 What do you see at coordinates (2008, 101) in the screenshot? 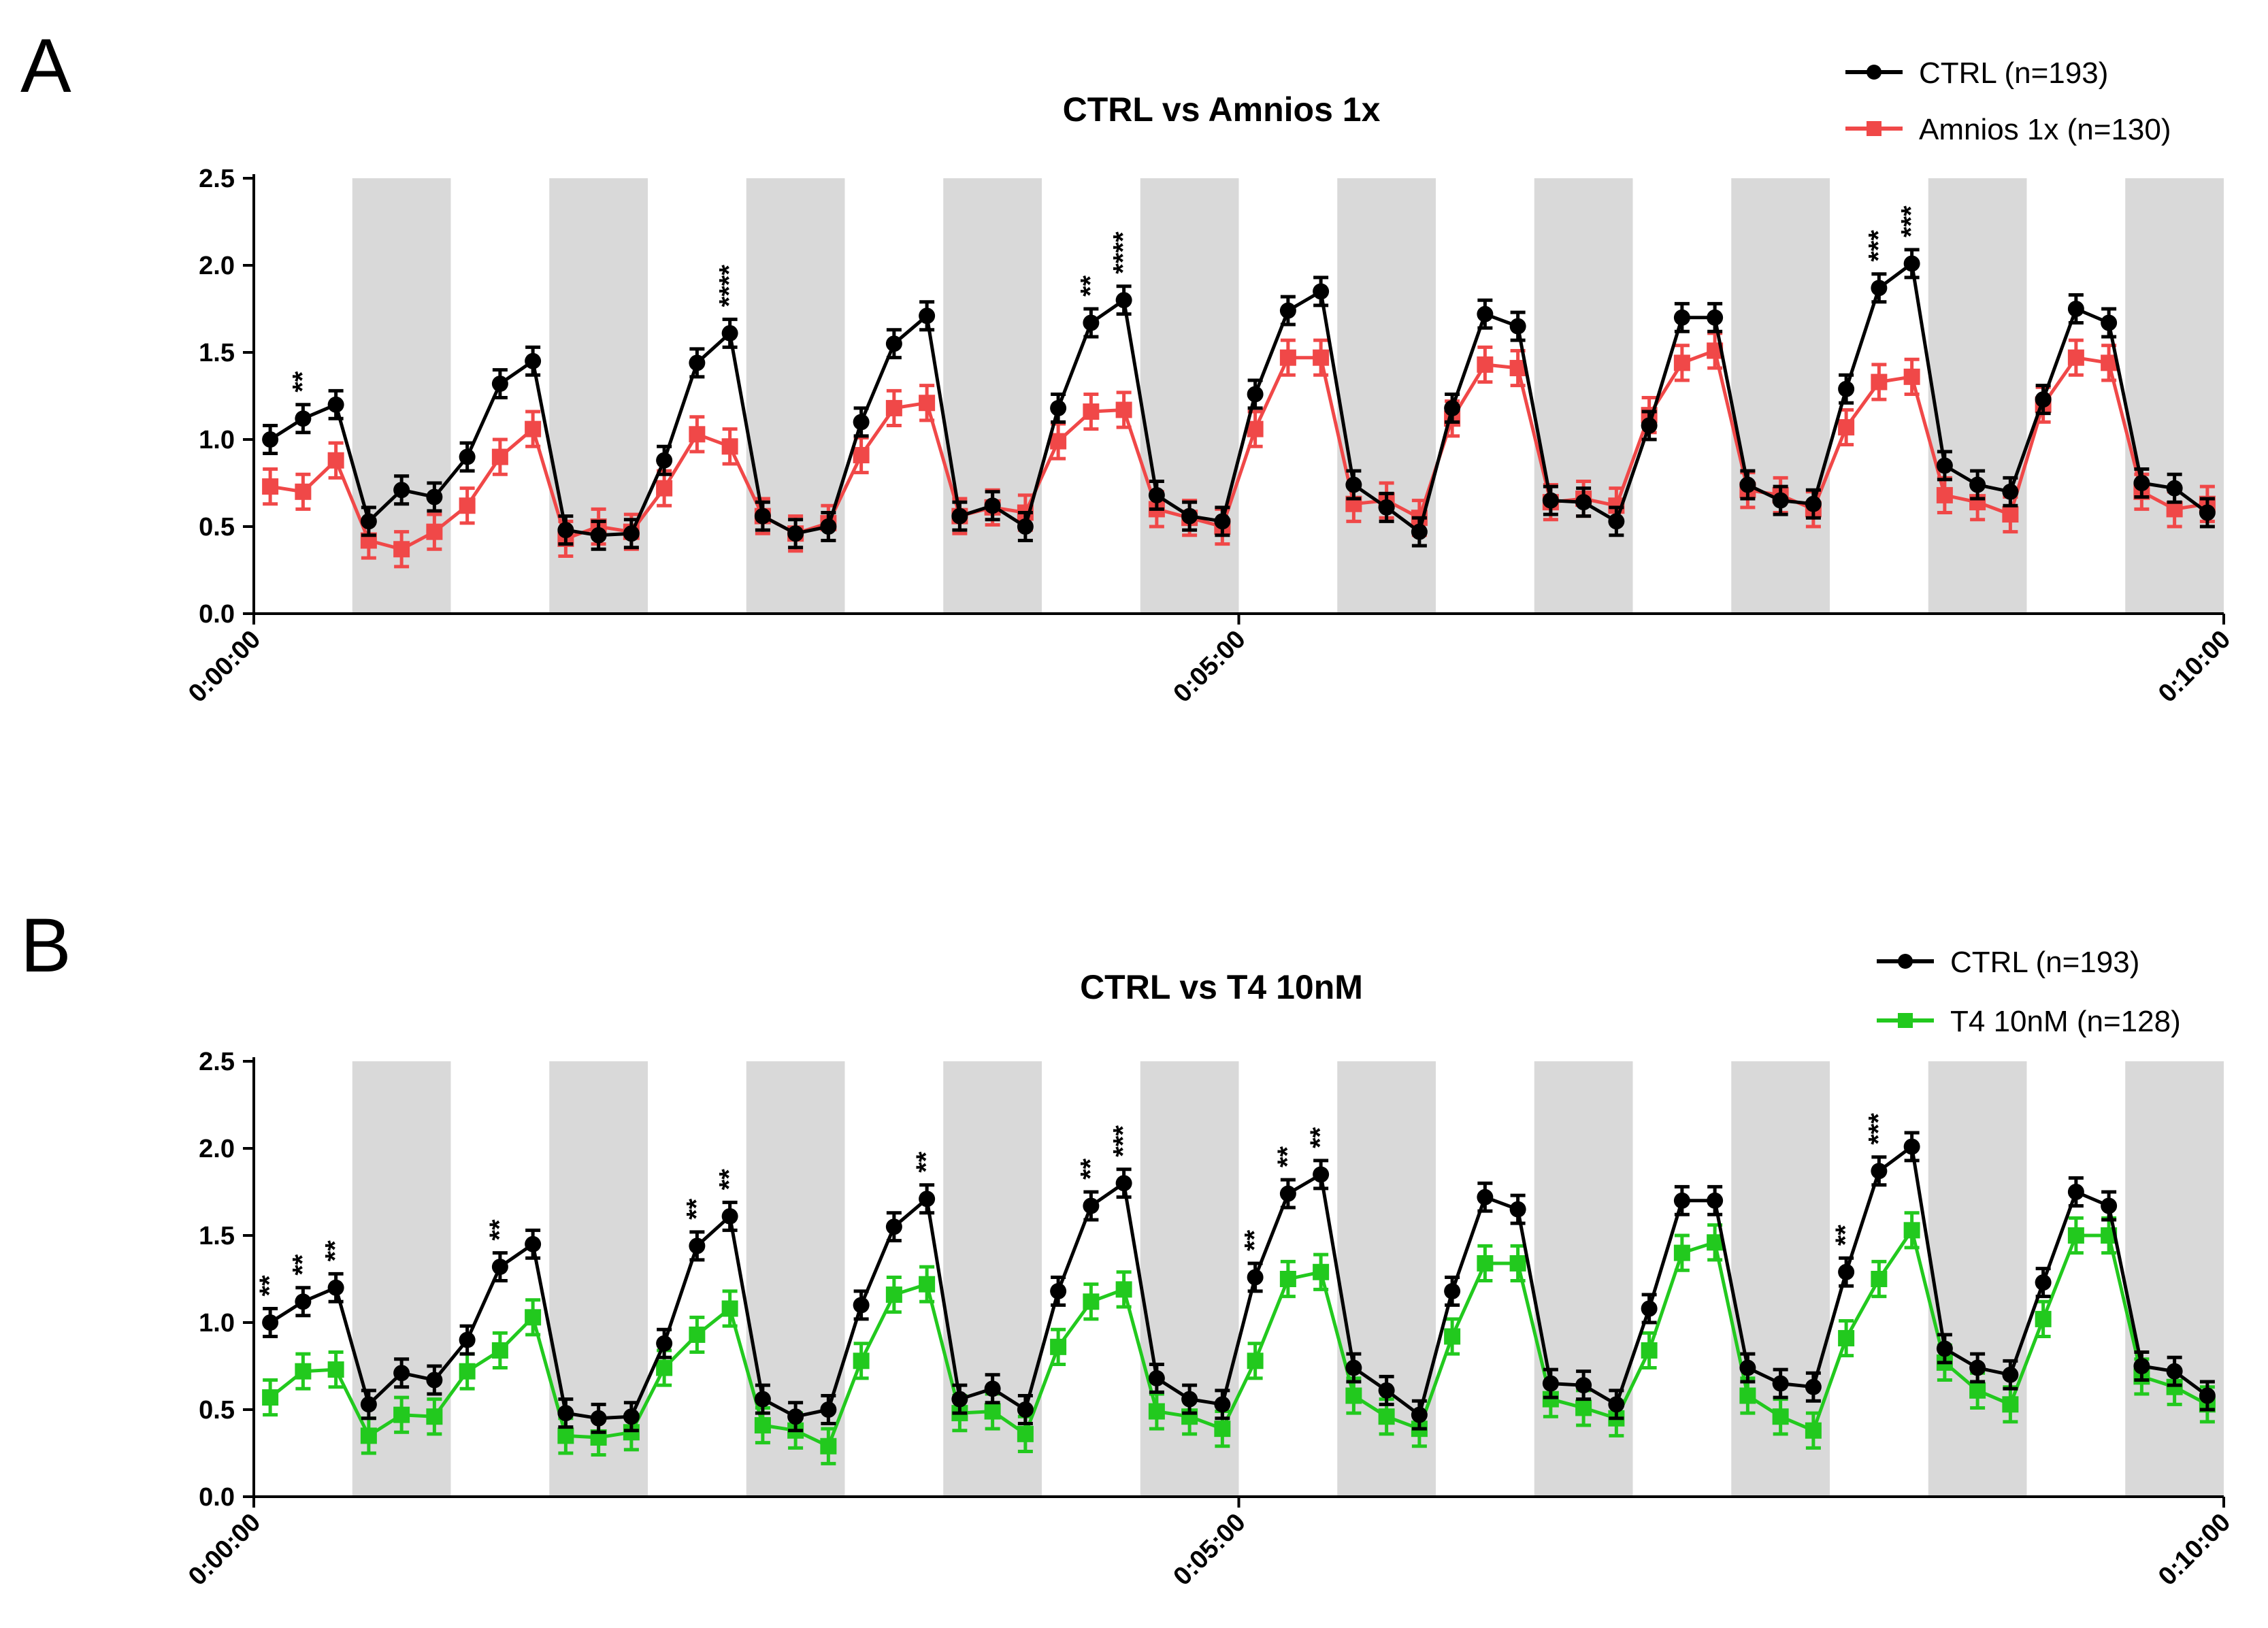
I see `legend: CTRL (n=193) Amnios 1x (n=130)` at bounding box center [2008, 101].